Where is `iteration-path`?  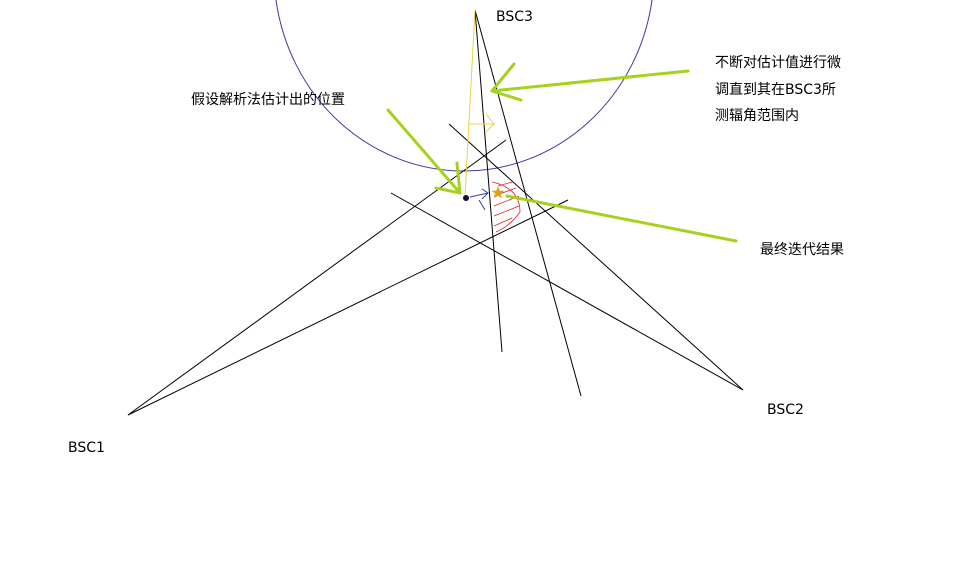
iteration-path is located at coordinates (480, 103).